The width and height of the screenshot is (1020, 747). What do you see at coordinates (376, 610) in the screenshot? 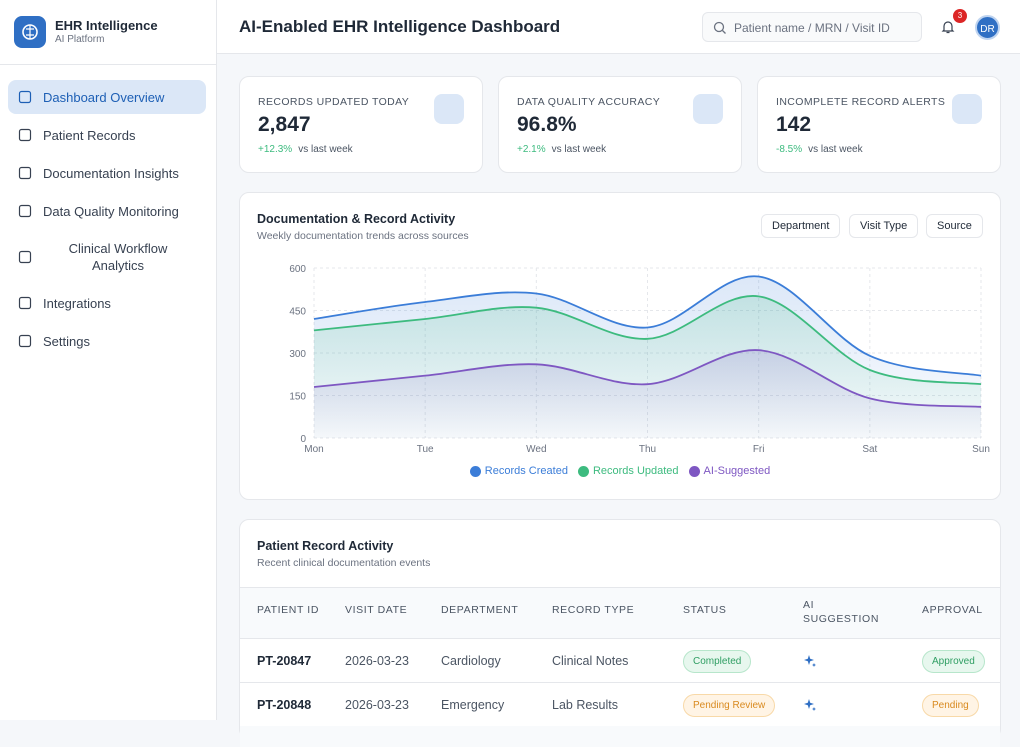
I see `column-header: VISIT DATE` at bounding box center [376, 610].